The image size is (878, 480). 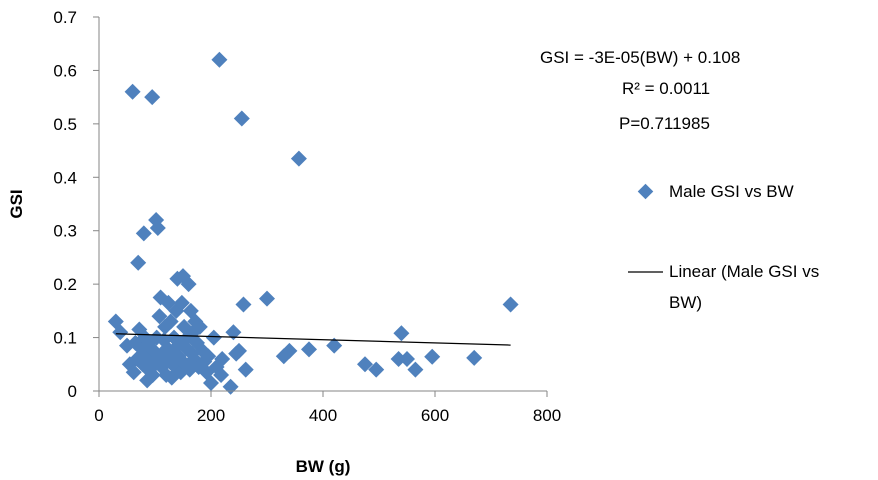 I want to click on x-tick-label: 0, so click(x=98, y=415).